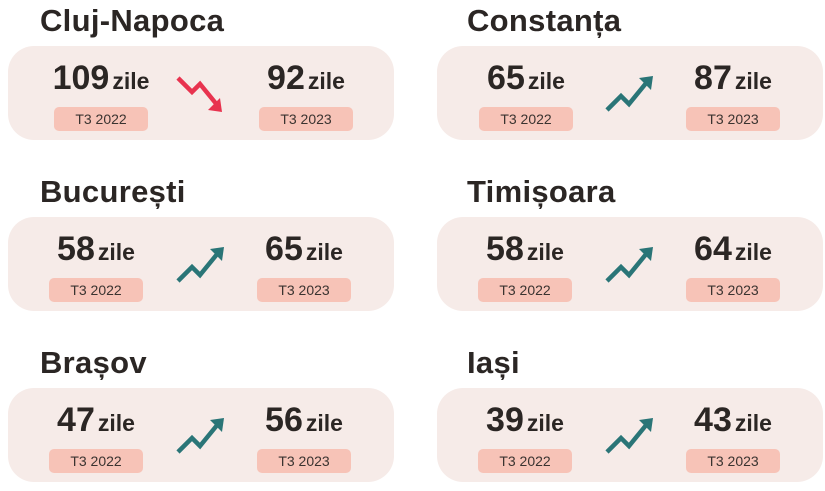 The width and height of the screenshot is (825, 491). What do you see at coordinates (713, 249) in the screenshot?
I see `stat-number: 64` at bounding box center [713, 249].